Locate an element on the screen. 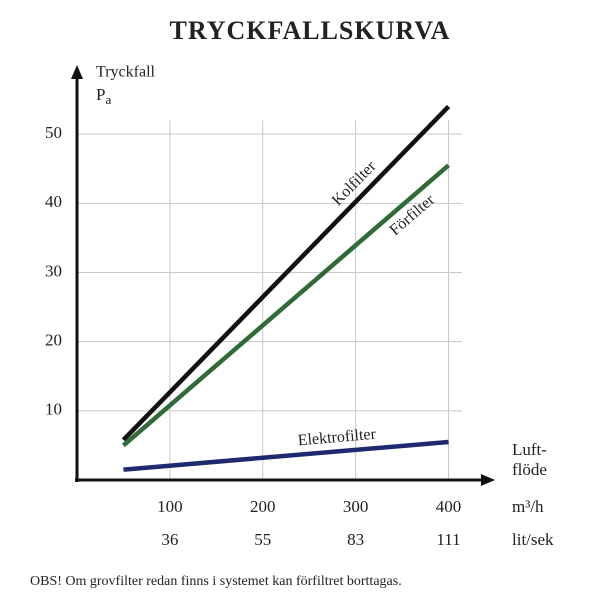 This screenshot has width=600, height=600. series-label: Elektrofilter is located at coordinates (337, 438).